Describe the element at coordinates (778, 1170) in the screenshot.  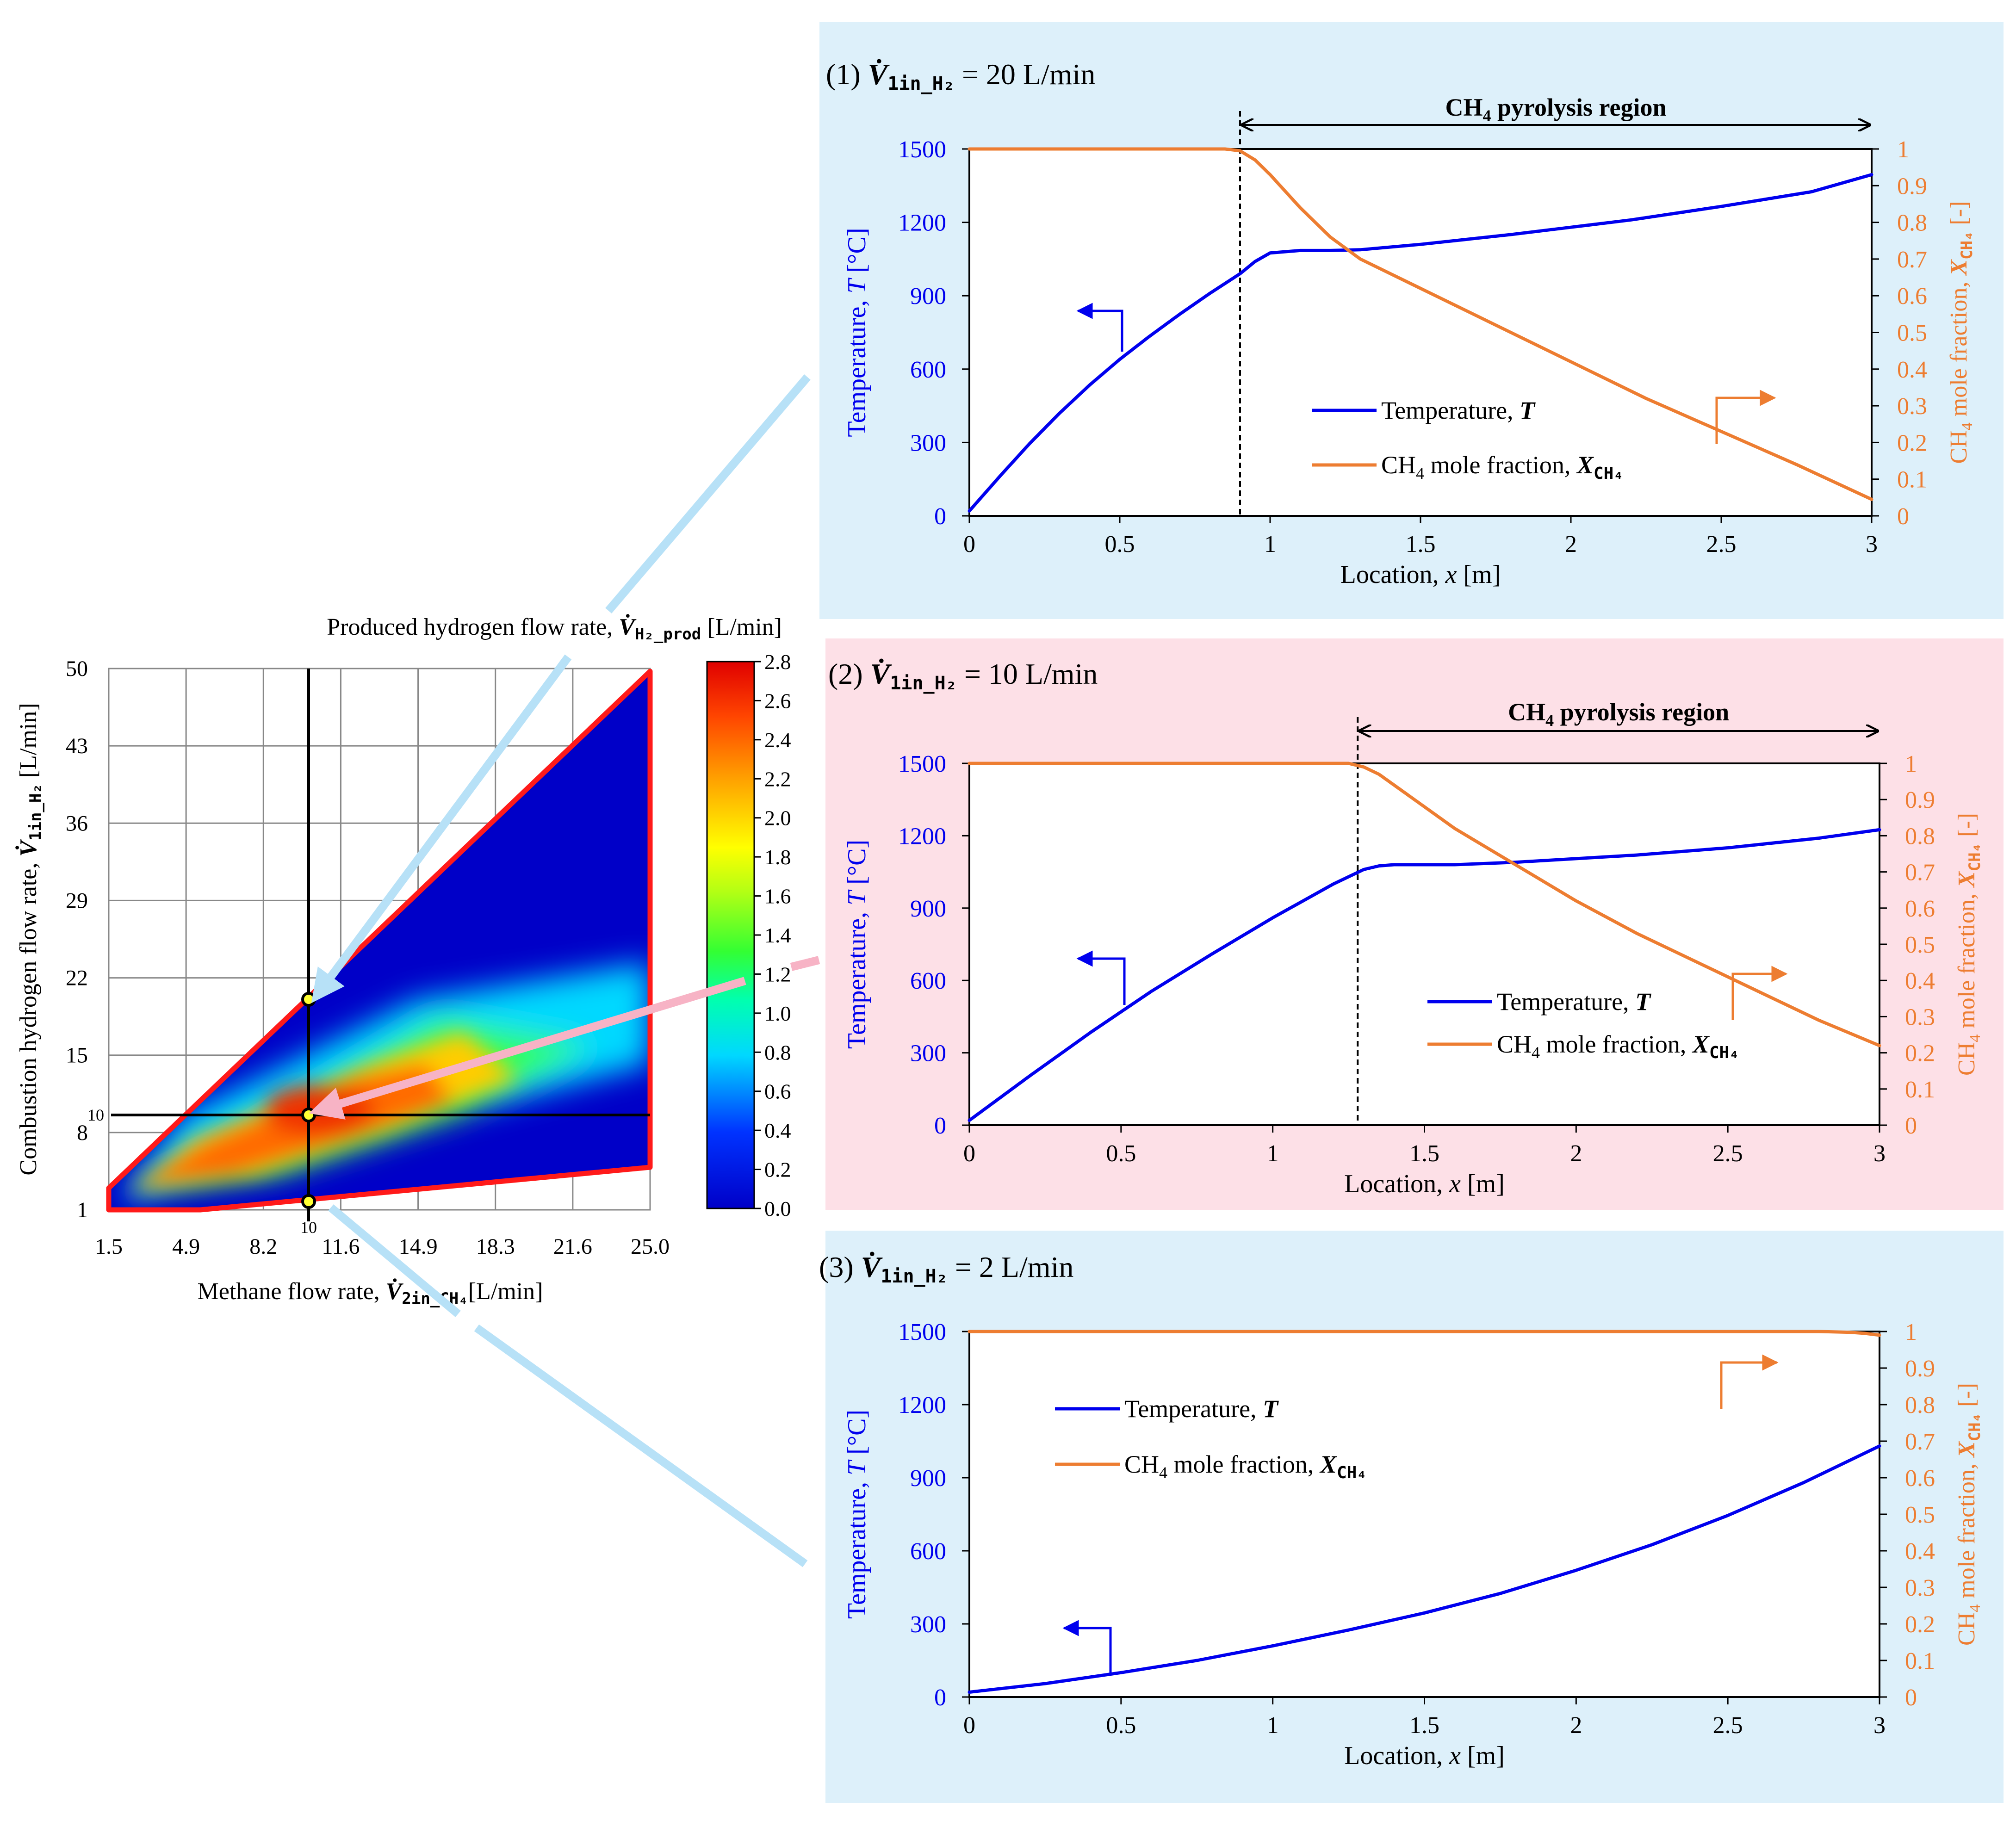
I see `colorbar-tick-label: 0.2` at that location.